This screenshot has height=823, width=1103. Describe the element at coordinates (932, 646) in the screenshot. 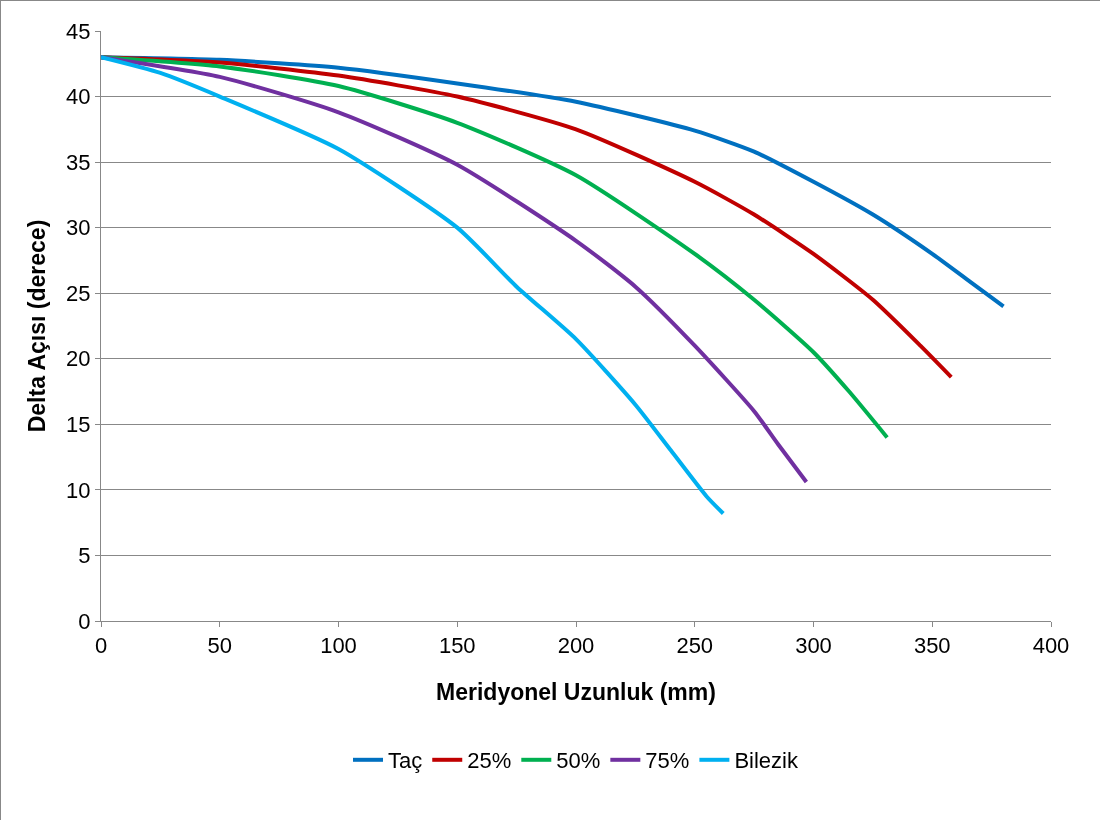

I see `x-tick-label: 350` at that location.